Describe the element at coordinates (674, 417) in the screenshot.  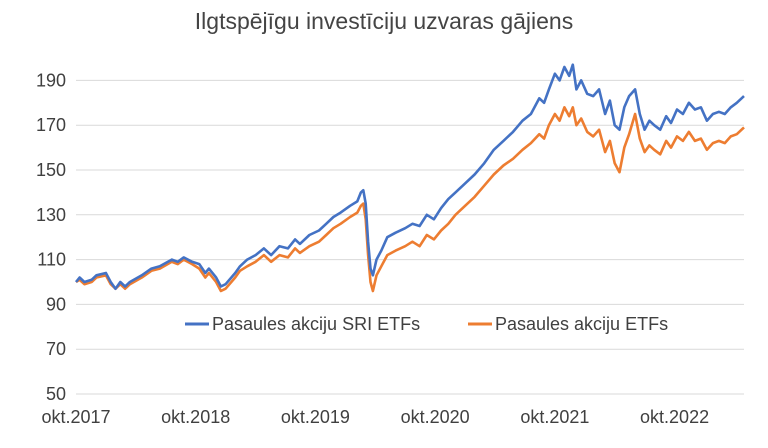
I see `x-tick-label: okt.2022` at that location.